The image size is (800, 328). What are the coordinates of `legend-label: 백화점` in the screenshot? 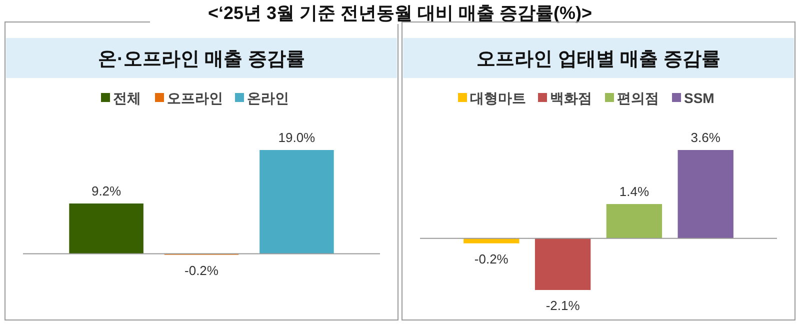 It's located at (571, 98).